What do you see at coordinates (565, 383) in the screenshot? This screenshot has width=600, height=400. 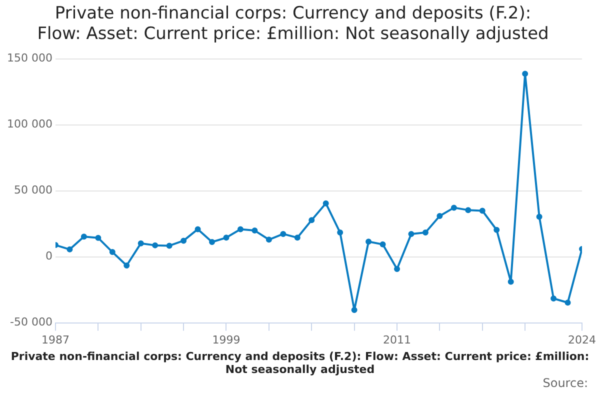 I see `source-note: Source:` at bounding box center [565, 383].